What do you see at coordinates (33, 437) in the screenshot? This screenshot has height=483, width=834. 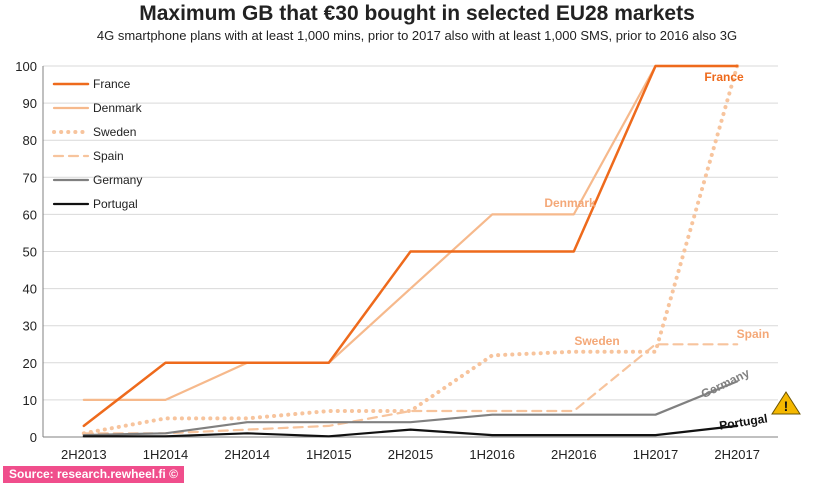 I see `y-tick-label: 0` at bounding box center [33, 437].